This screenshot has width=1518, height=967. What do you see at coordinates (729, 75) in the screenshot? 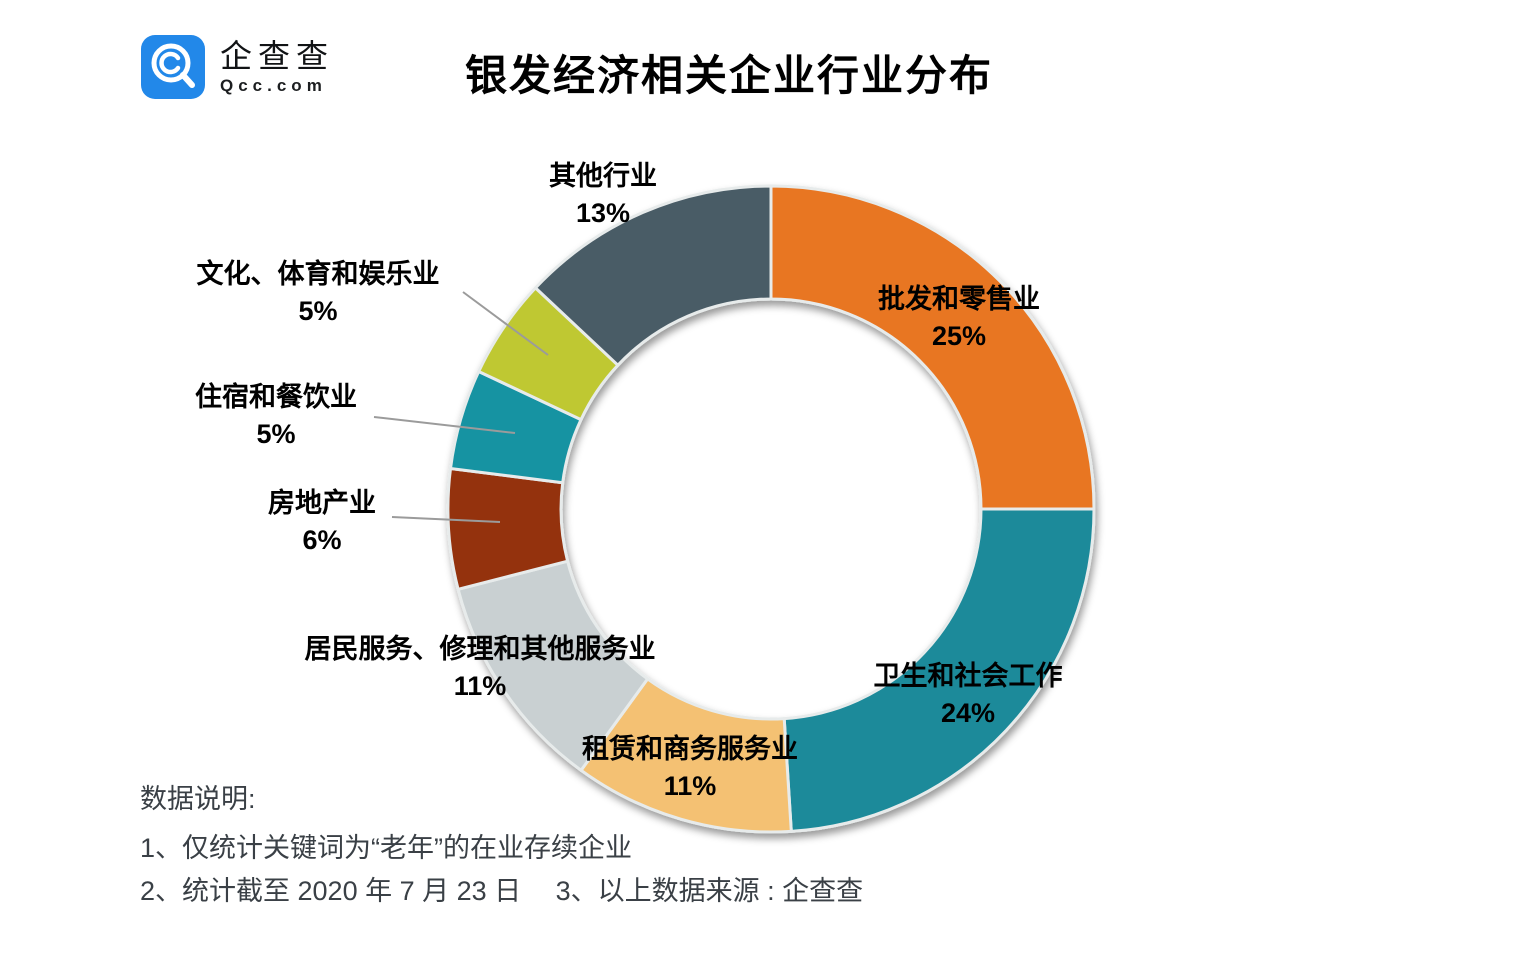
I see `page-title: 银发经济相关企业行业分布` at bounding box center [729, 75].